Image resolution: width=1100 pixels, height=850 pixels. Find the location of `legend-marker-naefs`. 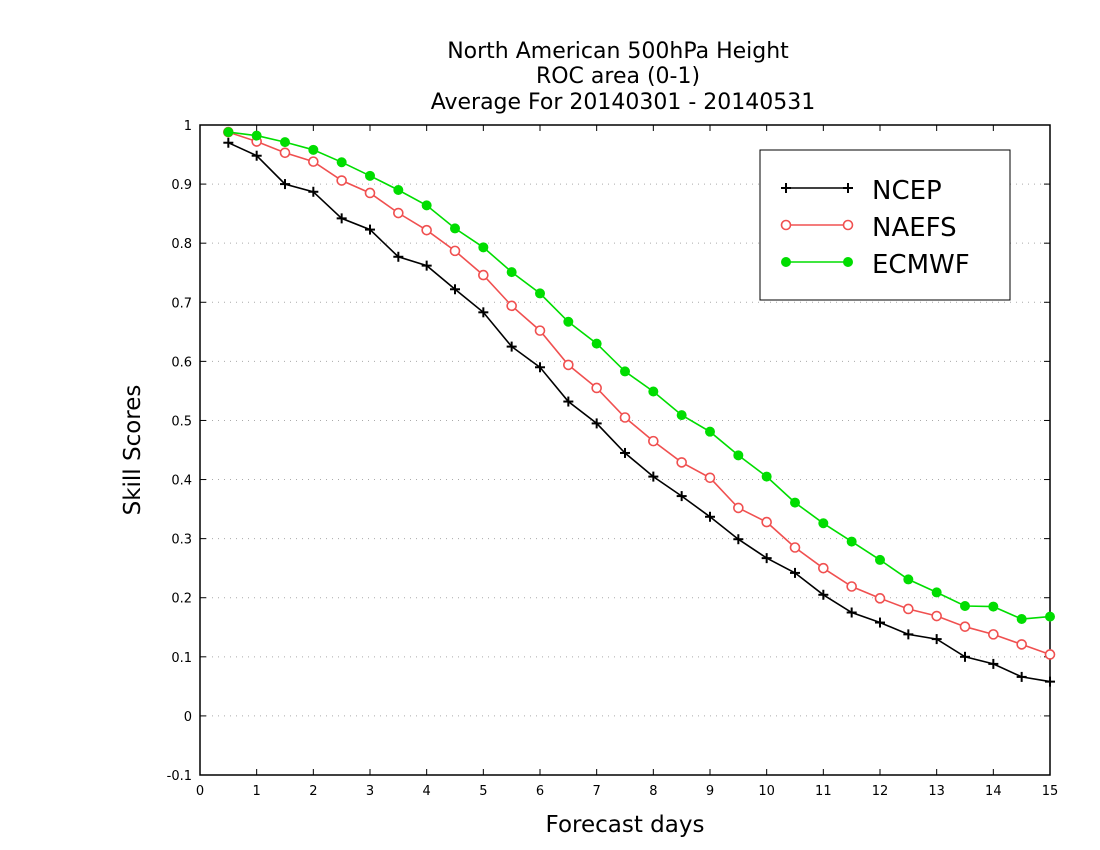

legend-marker-naefs is located at coordinates (786, 225).